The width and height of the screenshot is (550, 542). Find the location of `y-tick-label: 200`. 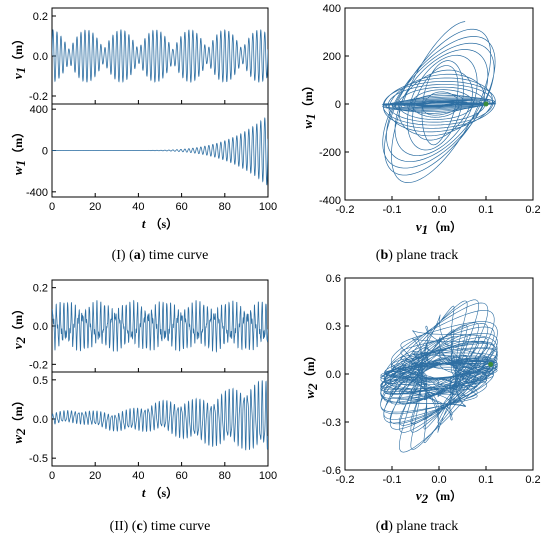

y-tick-label: 200 is located at coordinates (332, 57).